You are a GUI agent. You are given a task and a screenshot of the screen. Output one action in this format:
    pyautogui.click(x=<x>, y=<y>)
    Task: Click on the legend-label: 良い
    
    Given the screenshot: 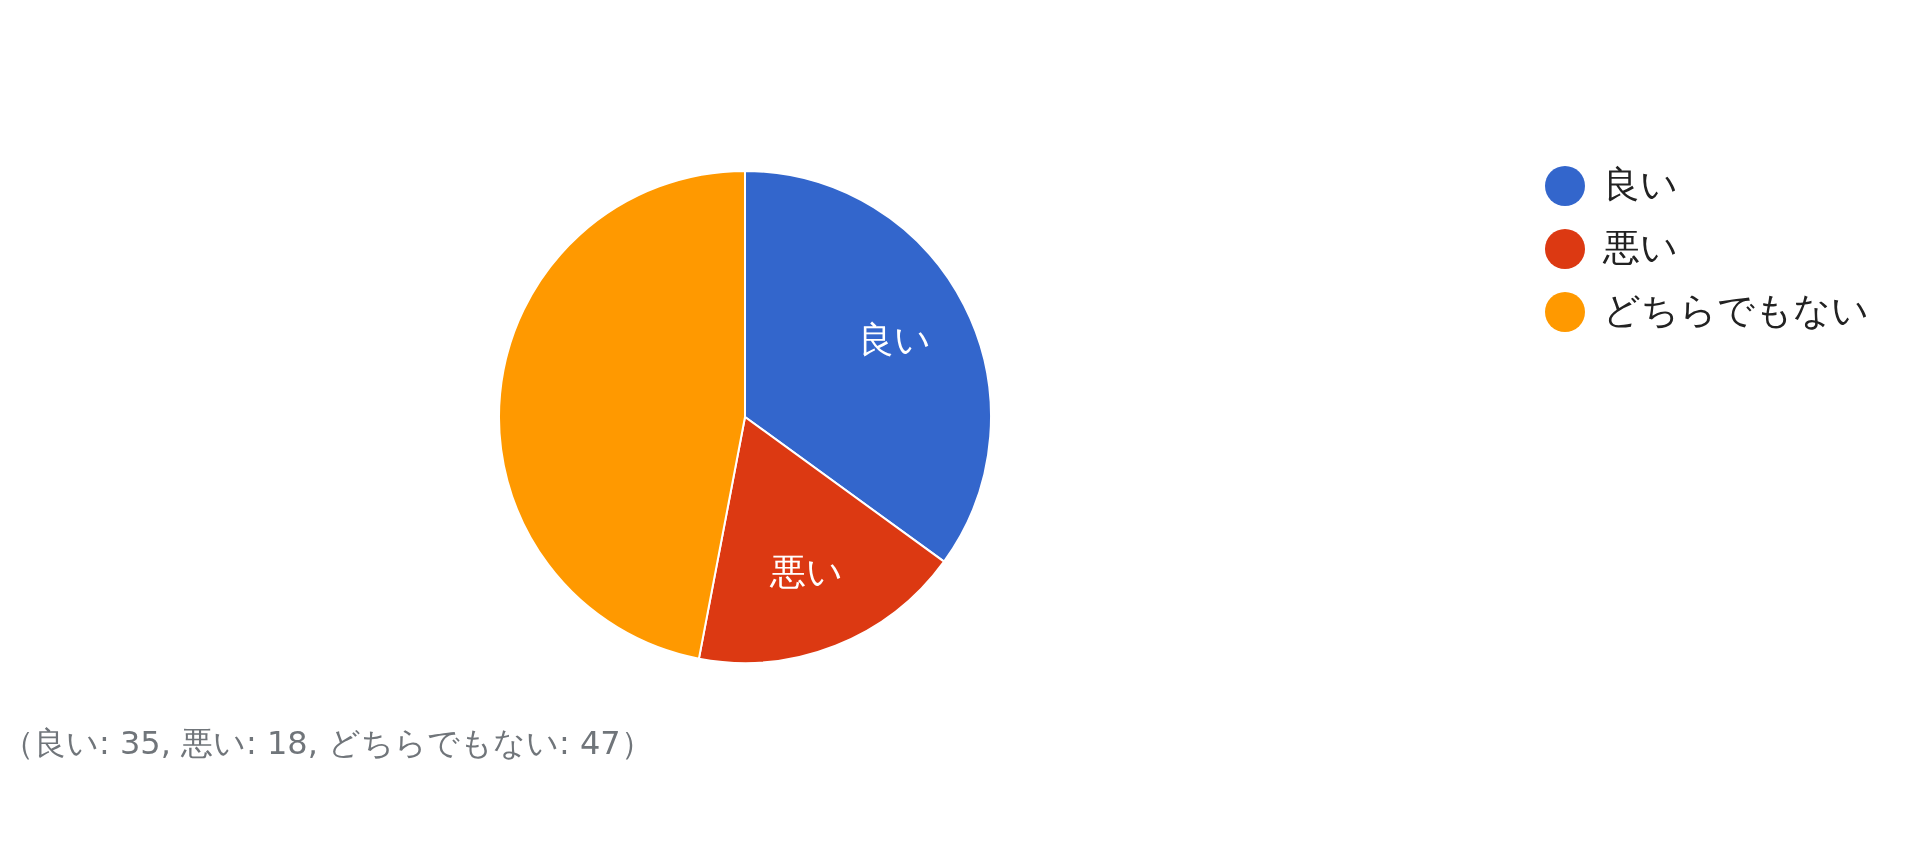 What is the action you would take?
    pyautogui.click(x=1640, y=184)
    